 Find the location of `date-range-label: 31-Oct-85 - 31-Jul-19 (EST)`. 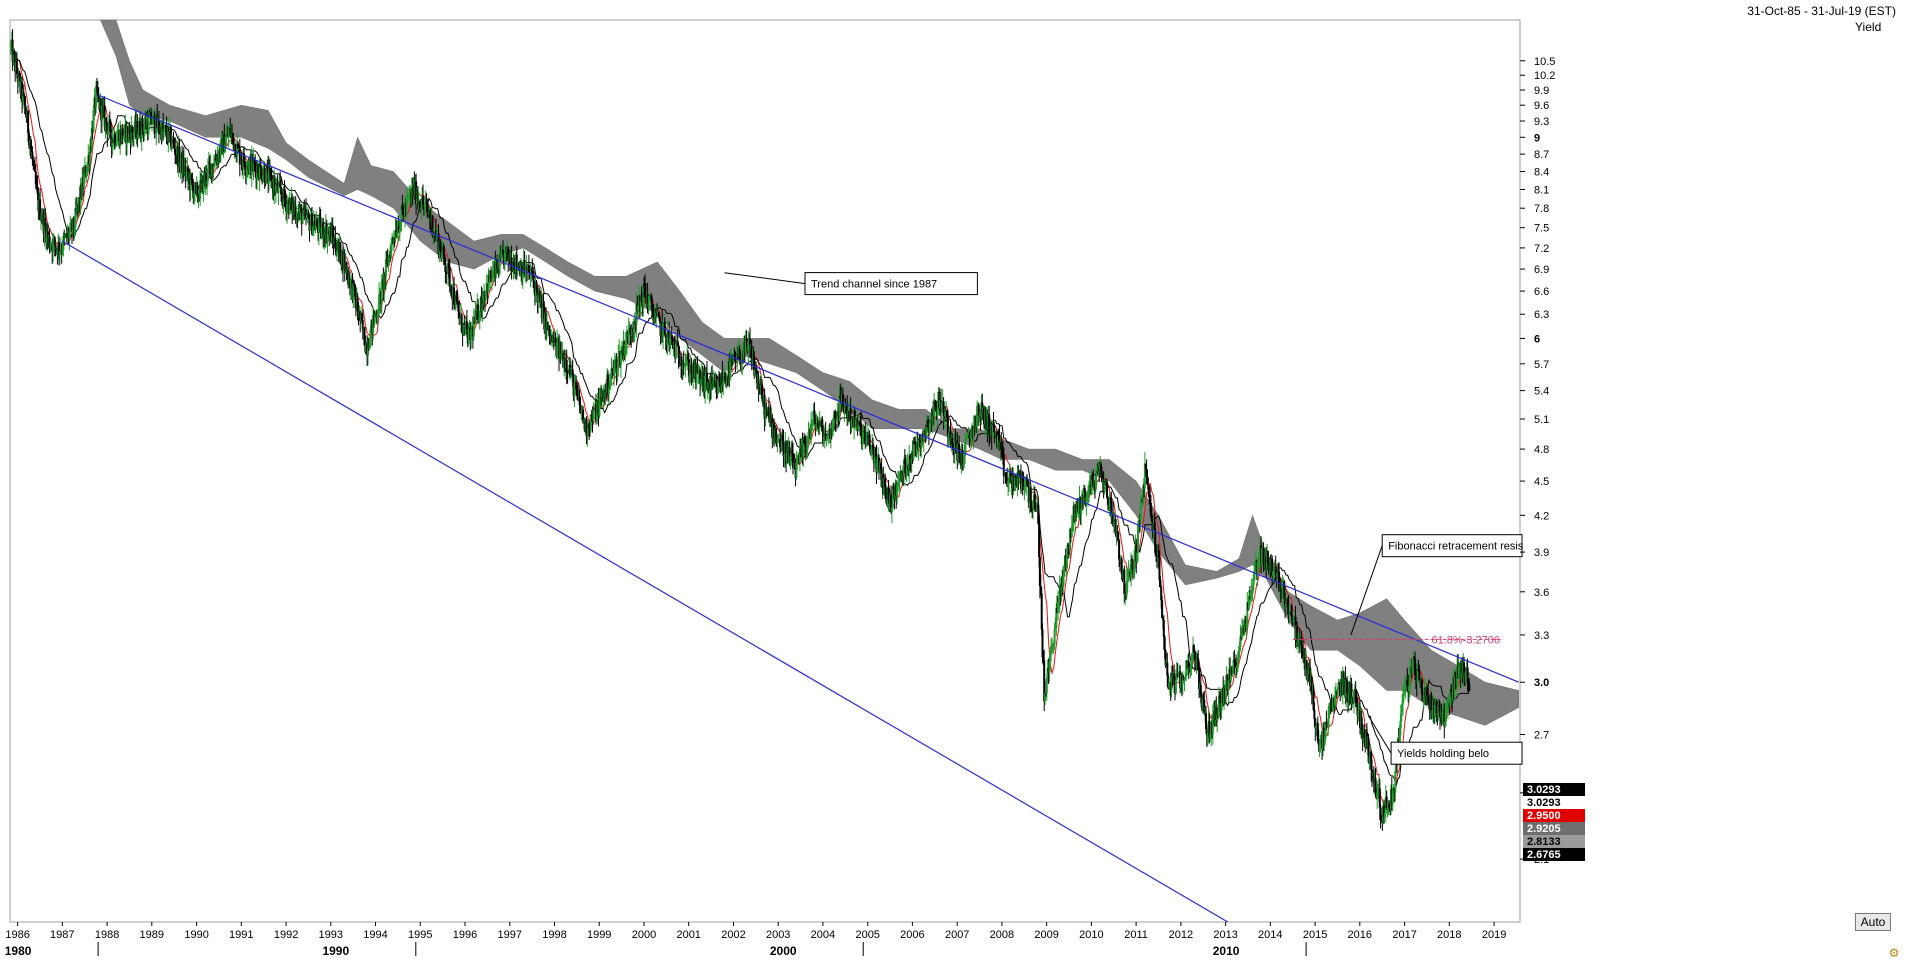

date-range-label: 31-Oct-85 - 31-Jul-19 (EST) is located at coordinates (1821, 11).